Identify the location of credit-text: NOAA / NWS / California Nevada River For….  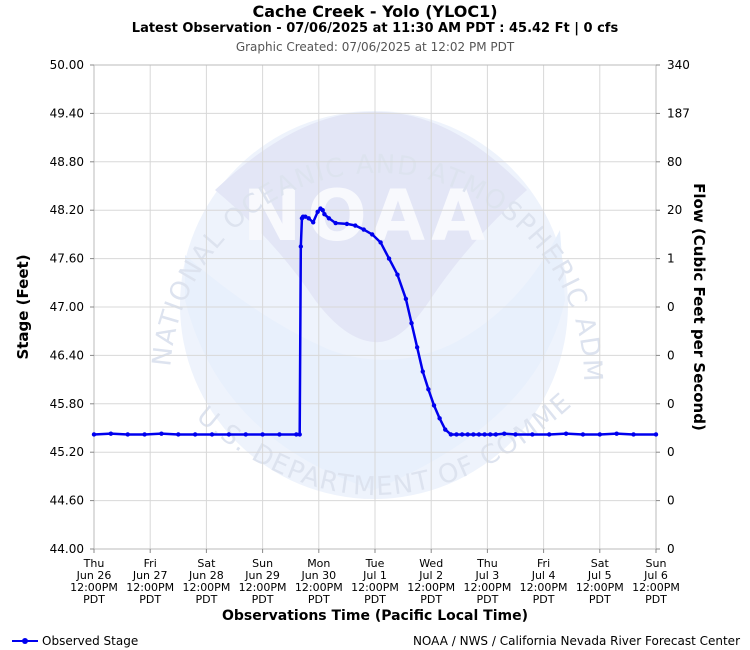
(576, 641).